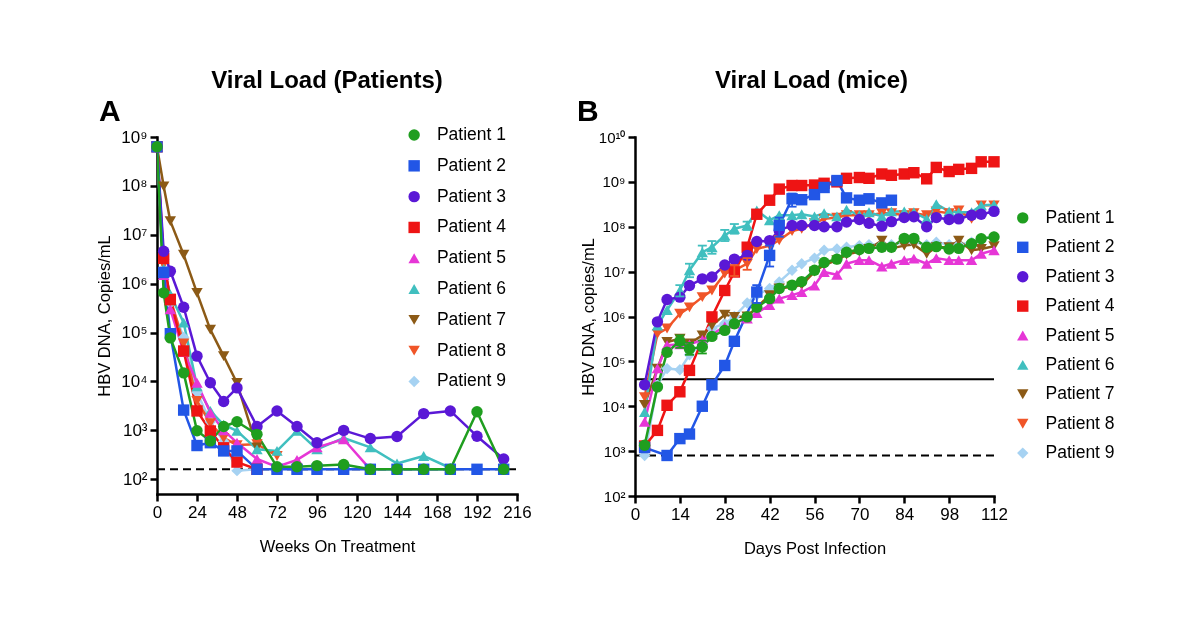 The height and width of the screenshot is (627, 1200). Describe the element at coordinates (905, 514) in the screenshot. I see `x-tick-label: 84` at that location.